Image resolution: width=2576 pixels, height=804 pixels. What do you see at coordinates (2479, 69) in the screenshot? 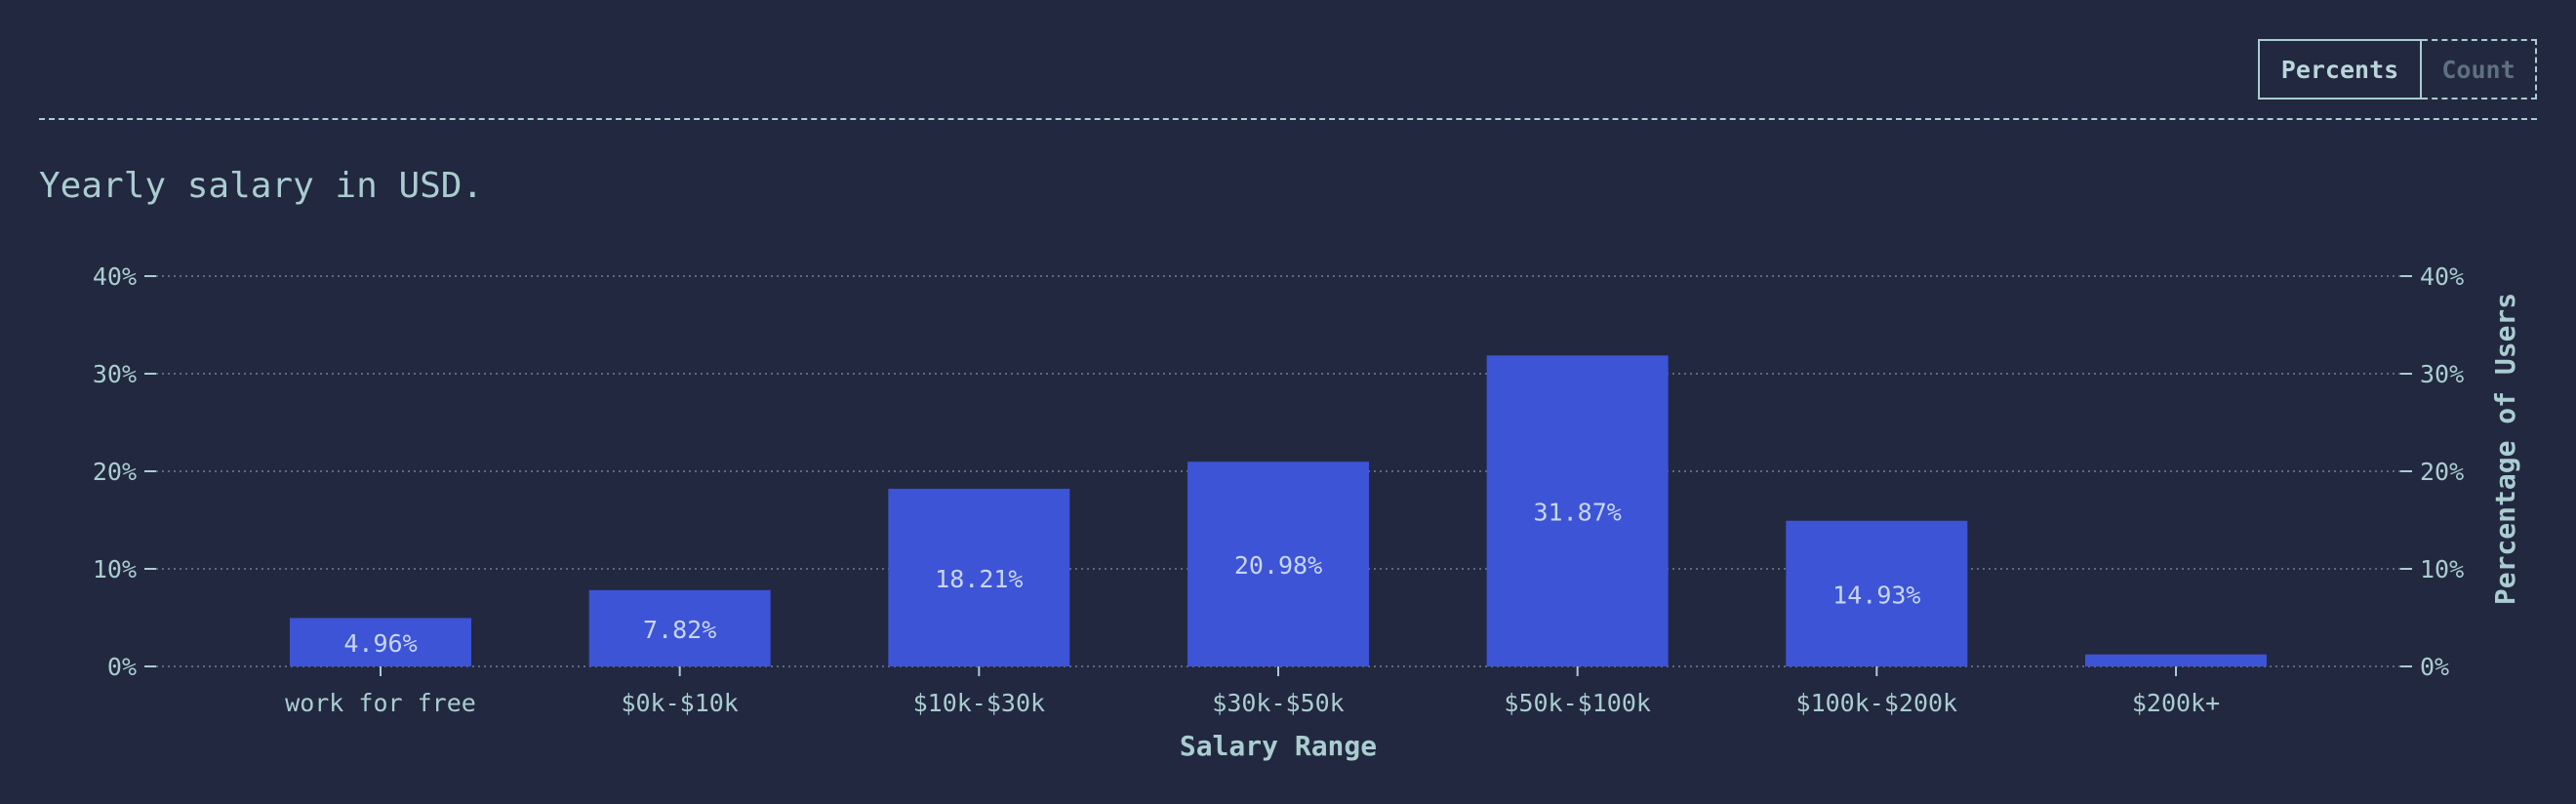
I see `count-toggle-button: Count` at bounding box center [2479, 69].